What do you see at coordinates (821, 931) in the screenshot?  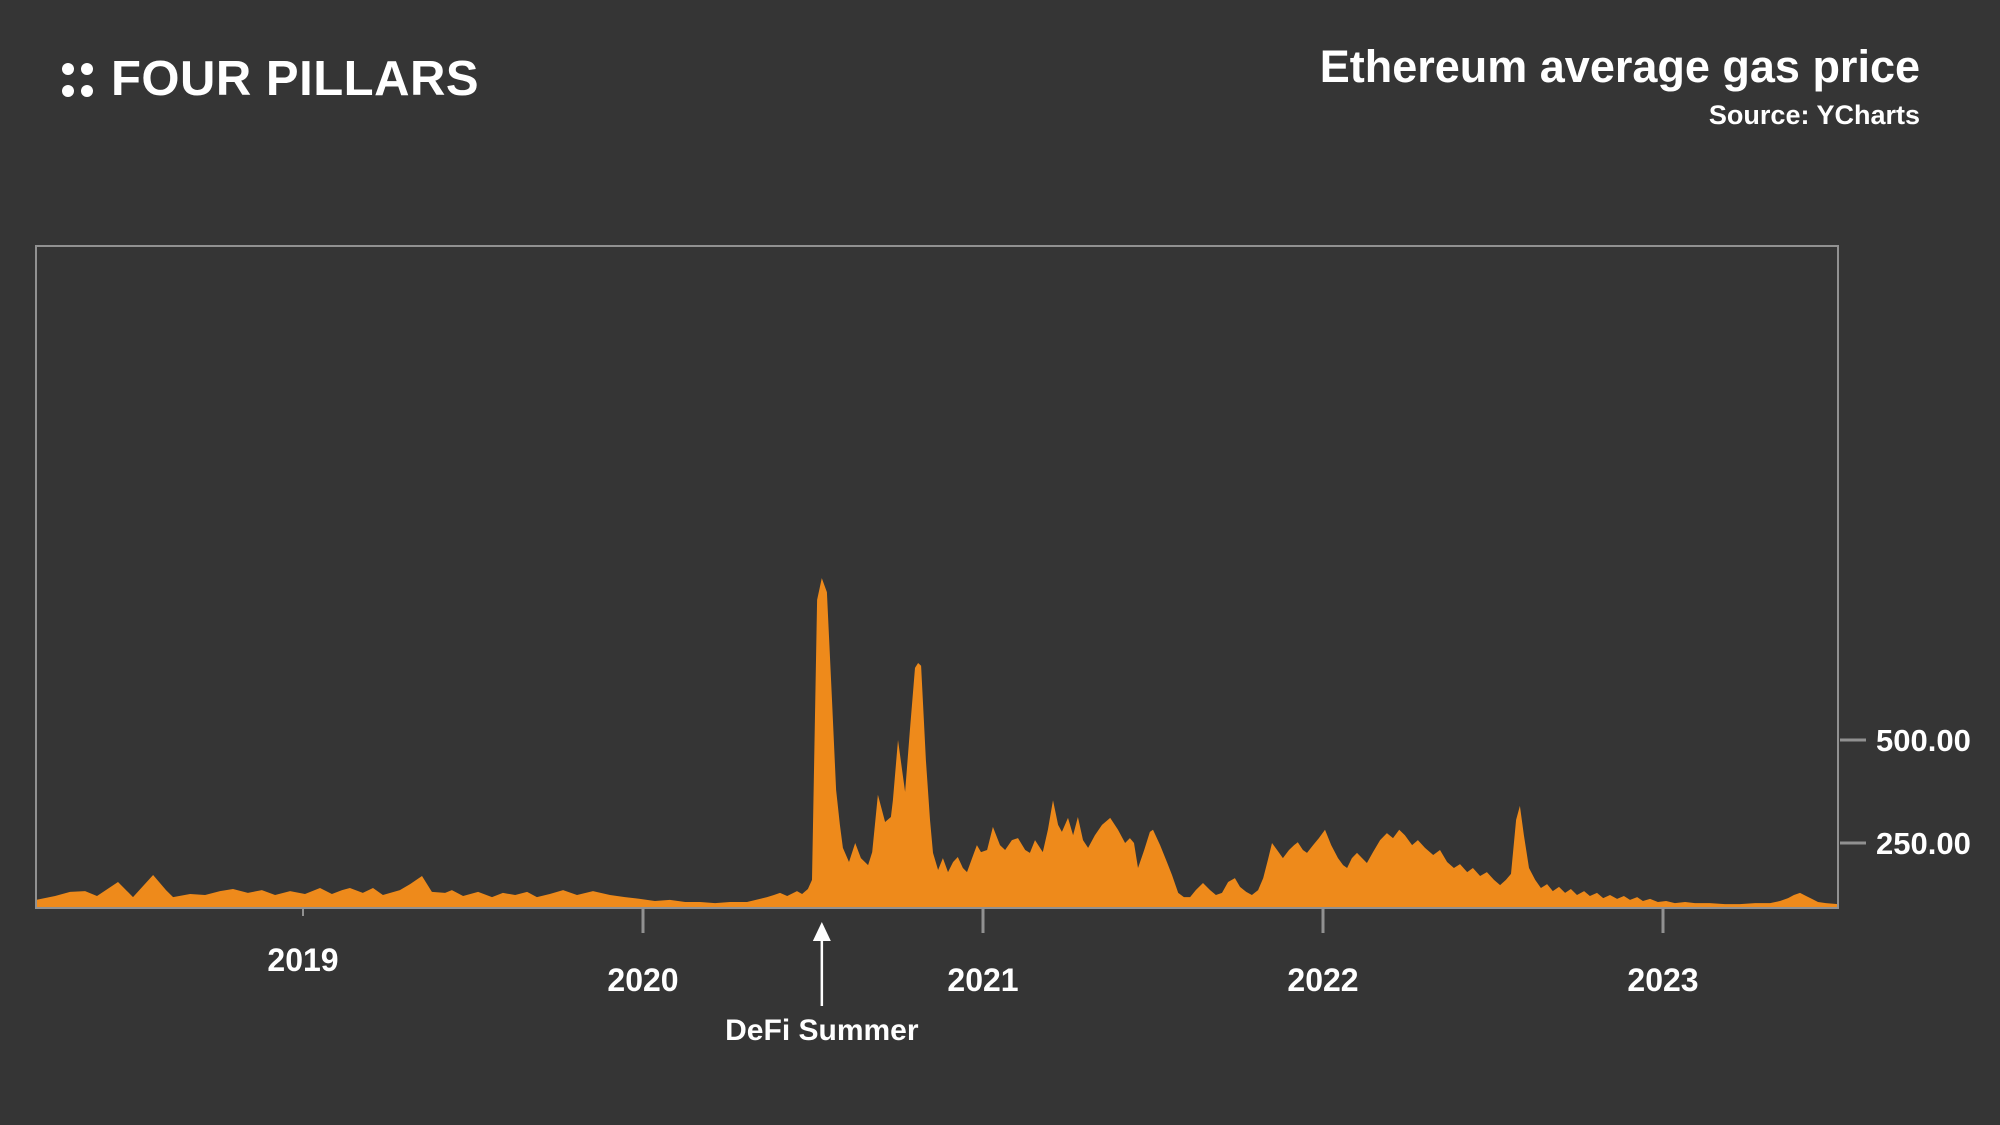 I see `annotation-arrow-head` at bounding box center [821, 931].